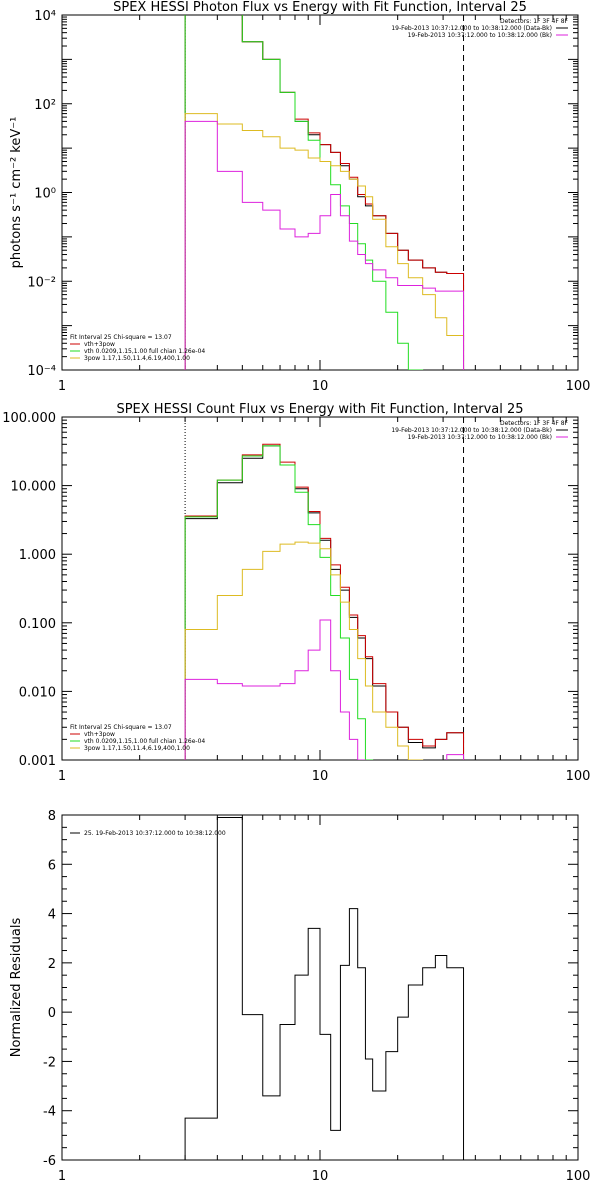 The width and height of the screenshot is (600, 1200). I want to click on y-tick-label: 10⁻², so click(41, 282).